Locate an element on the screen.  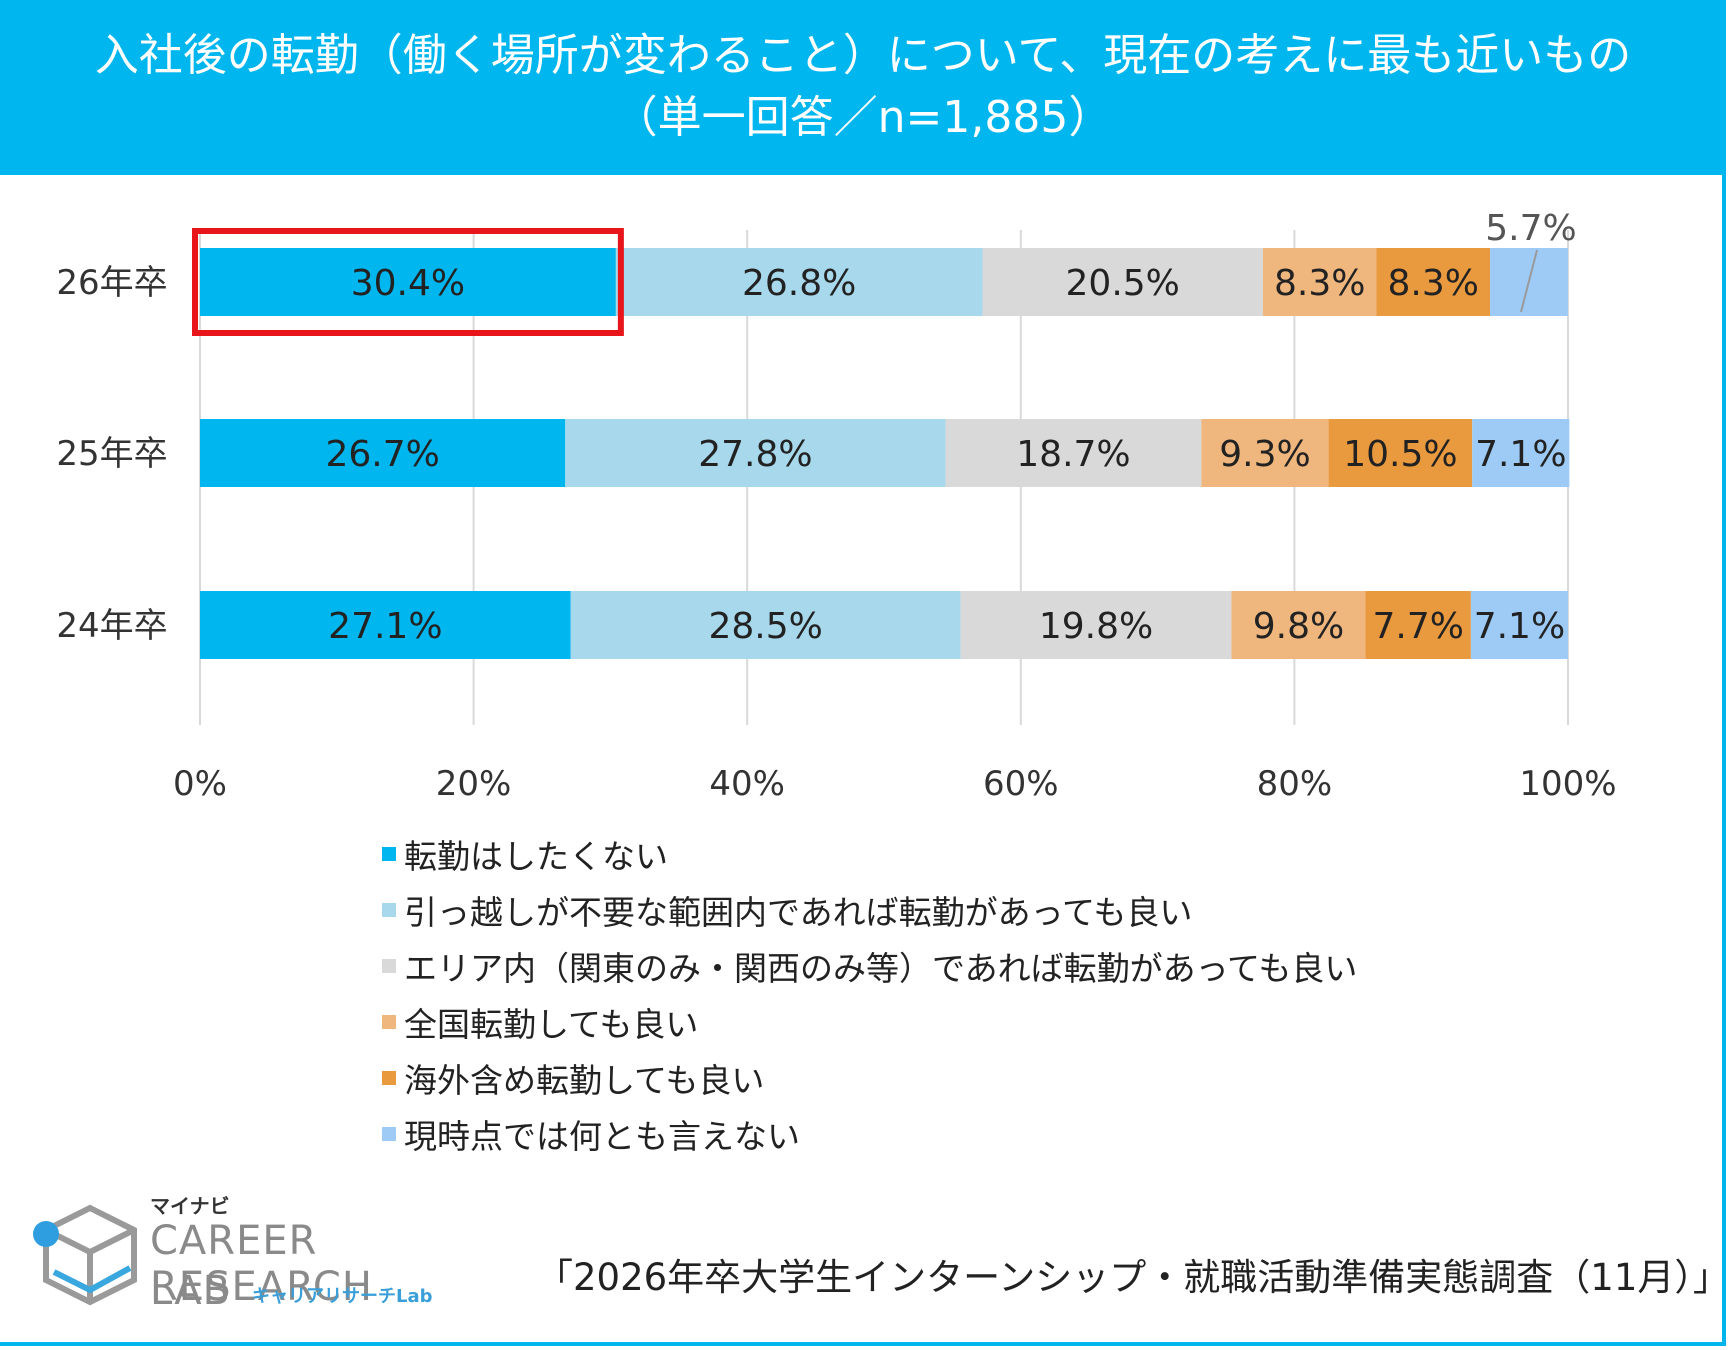
data-label: 27.8% is located at coordinates (755, 454).